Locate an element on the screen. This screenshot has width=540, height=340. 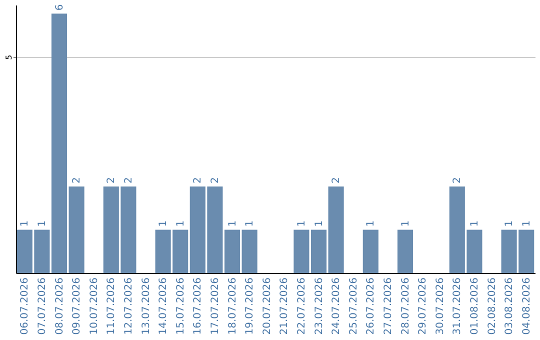
x-tick-label: 06.07.2026 is located at coordinates (25, 306).